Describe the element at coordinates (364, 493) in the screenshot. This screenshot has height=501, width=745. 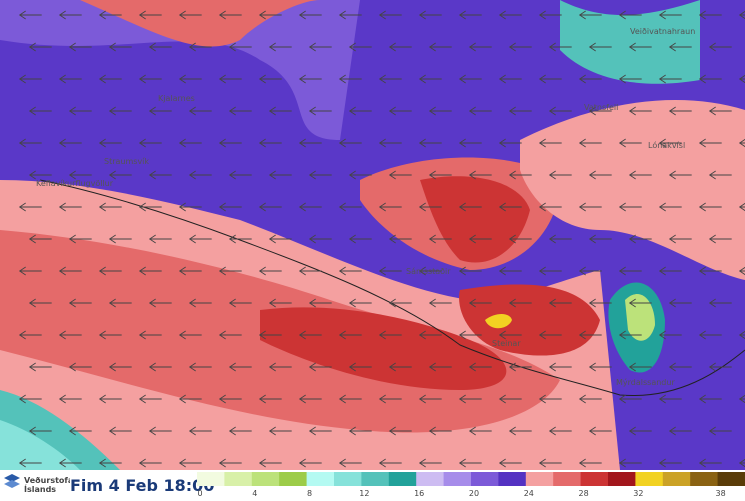
I see `legend-tick-label: 12` at that location.